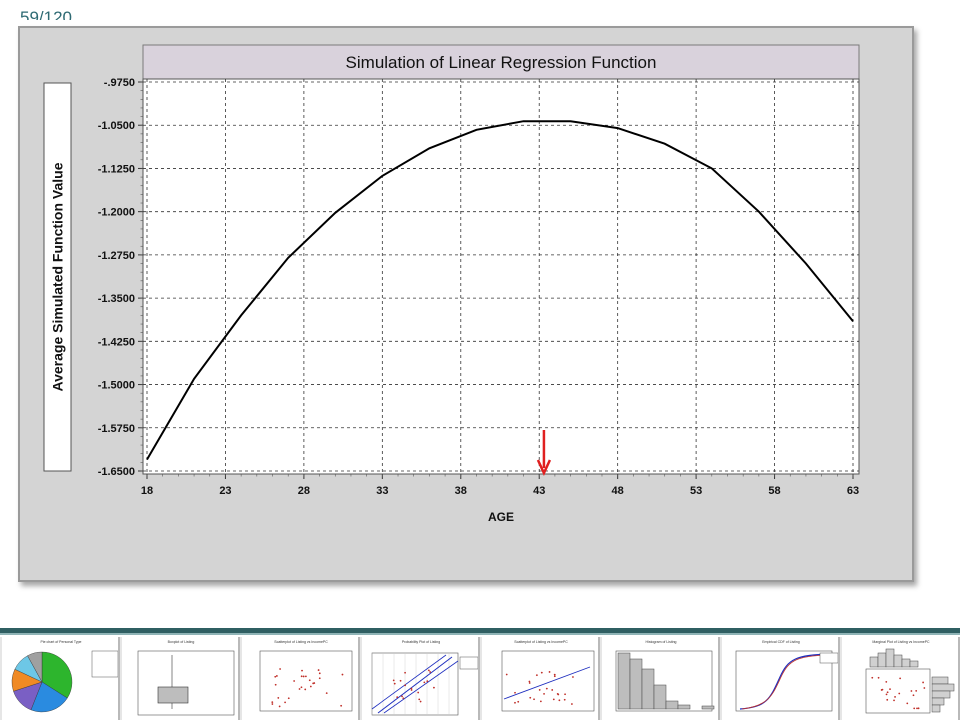 The height and width of the screenshot is (720, 960). I want to click on thumbnail-scatterline: Scatterplot of Listing vs IncomePC, so click(541, 678).